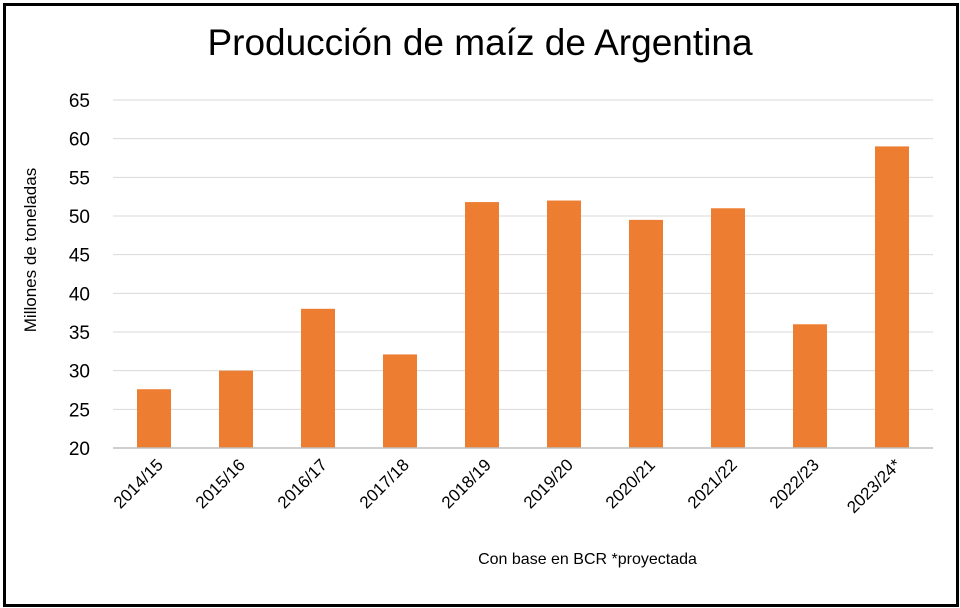  I want to click on x-tick-label: 2020/21, so click(630, 483).